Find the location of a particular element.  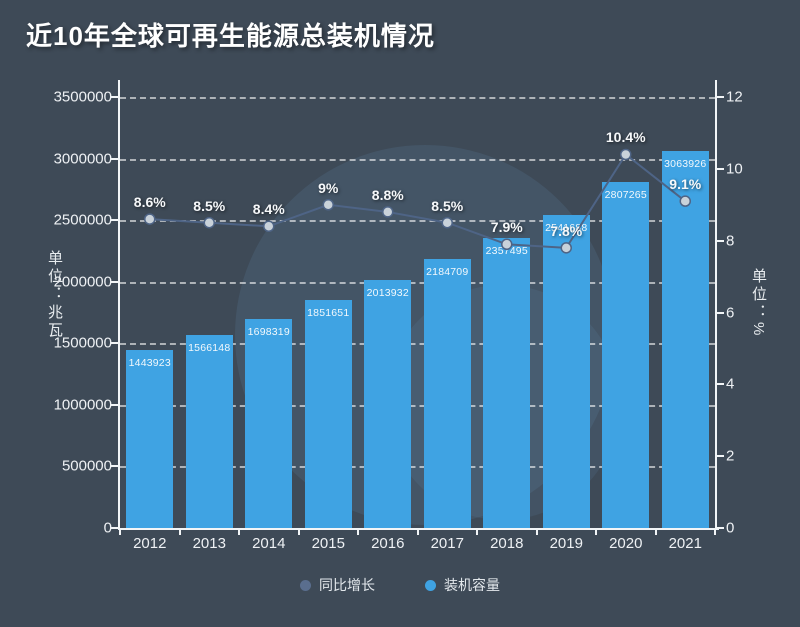

x-axis-tick: 2014 is located at coordinates (269, 543).